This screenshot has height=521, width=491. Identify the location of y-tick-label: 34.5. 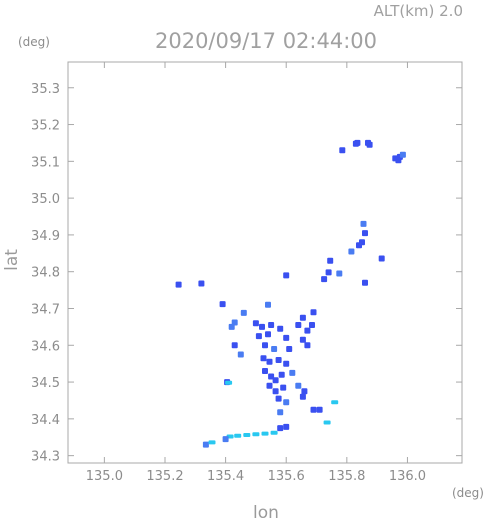
(45, 383).